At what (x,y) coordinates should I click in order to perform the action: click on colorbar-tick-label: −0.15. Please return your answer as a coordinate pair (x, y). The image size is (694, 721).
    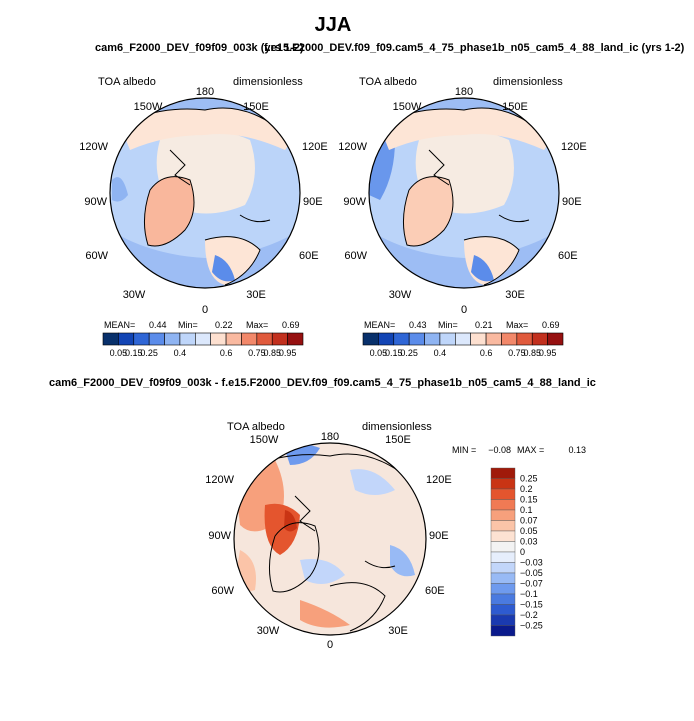
    Looking at the image, I should click on (531, 605).